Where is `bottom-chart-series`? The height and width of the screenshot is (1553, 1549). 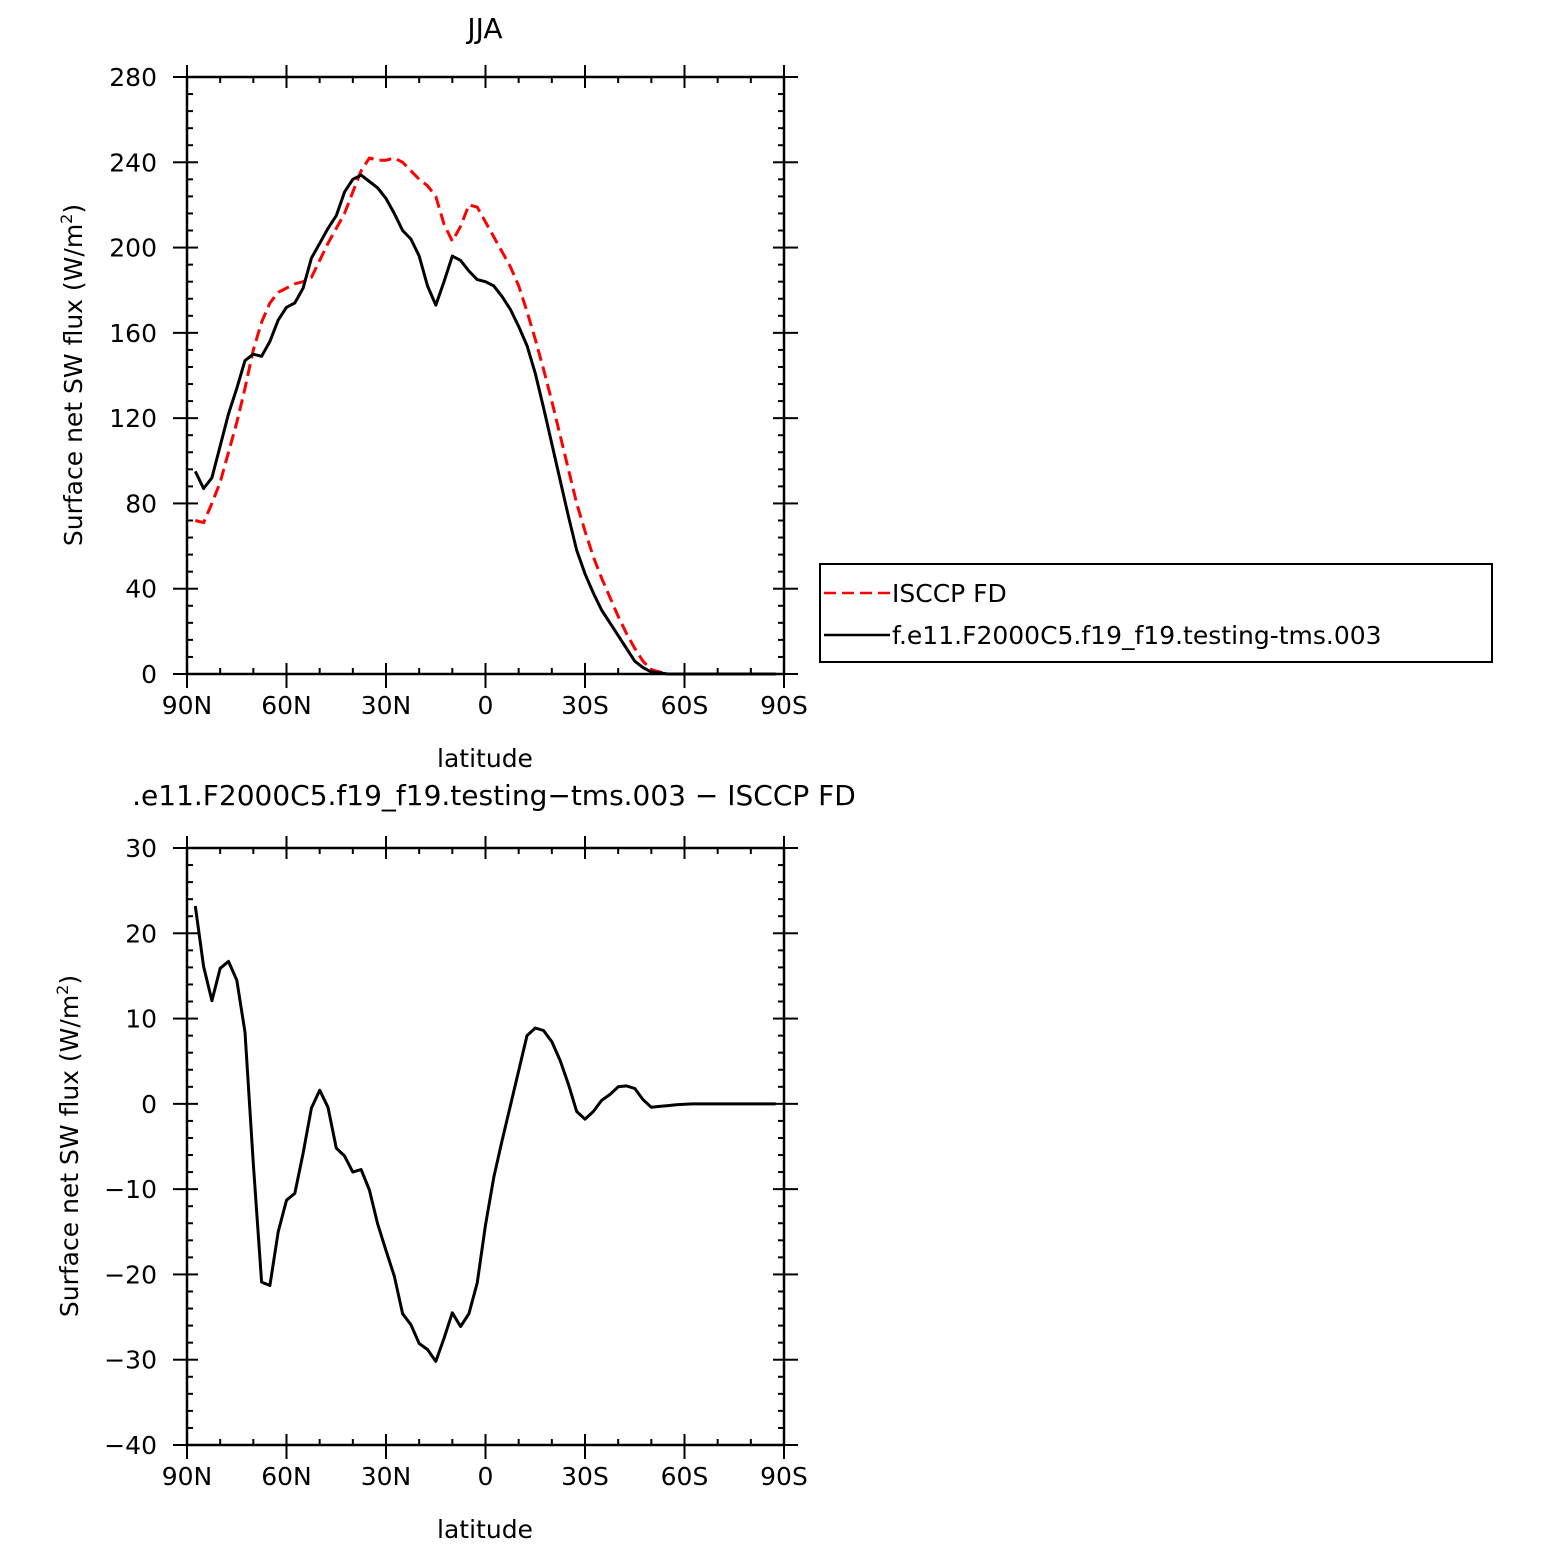 bottom-chart-series is located at coordinates (484, 1134).